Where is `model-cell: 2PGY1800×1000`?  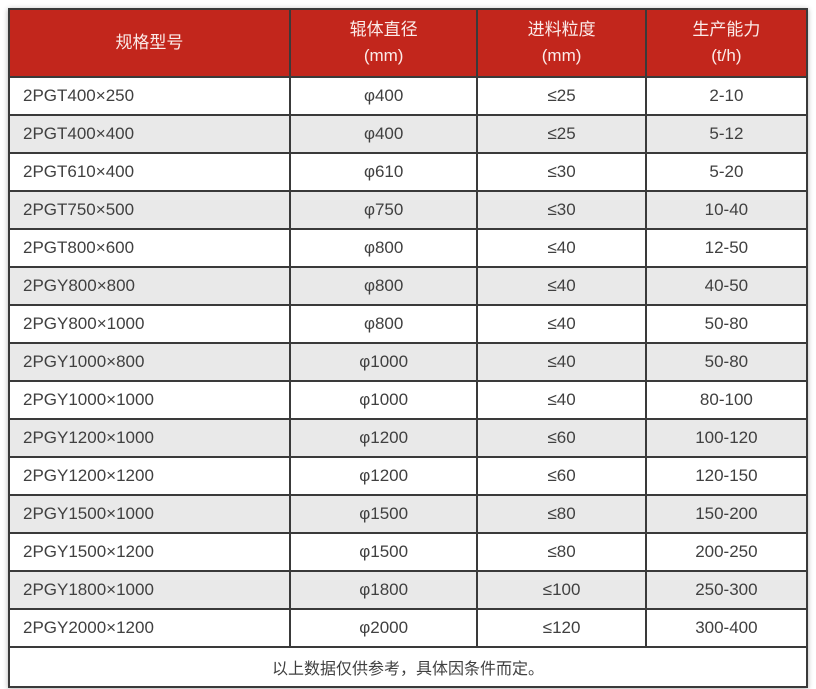 model-cell: 2PGY1800×1000 is located at coordinates (149, 590).